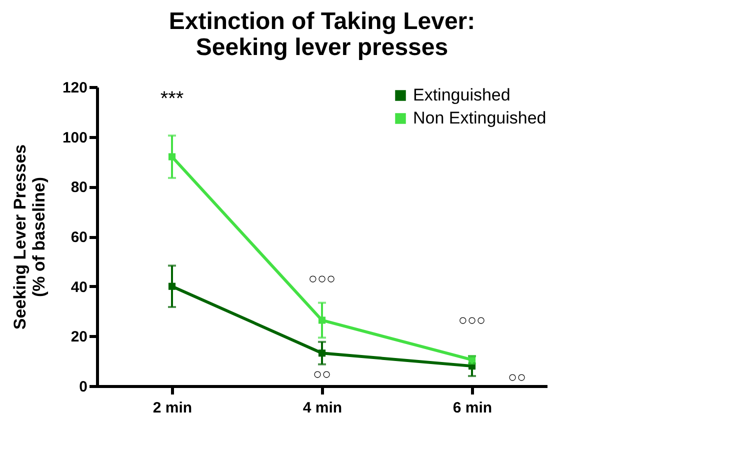 This screenshot has width=735, height=451. Describe the element at coordinates (172, 408) in the screenshot. I see `x-tick-label: 2 min` at that location.